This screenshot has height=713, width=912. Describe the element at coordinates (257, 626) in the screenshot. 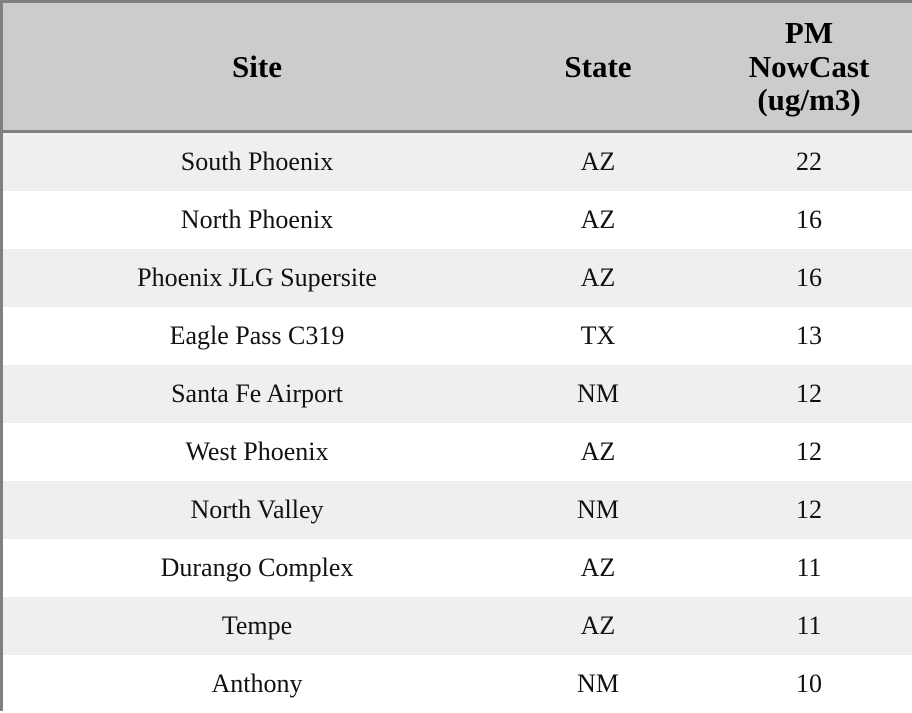

I see `cell-site: Tempe` at that location.